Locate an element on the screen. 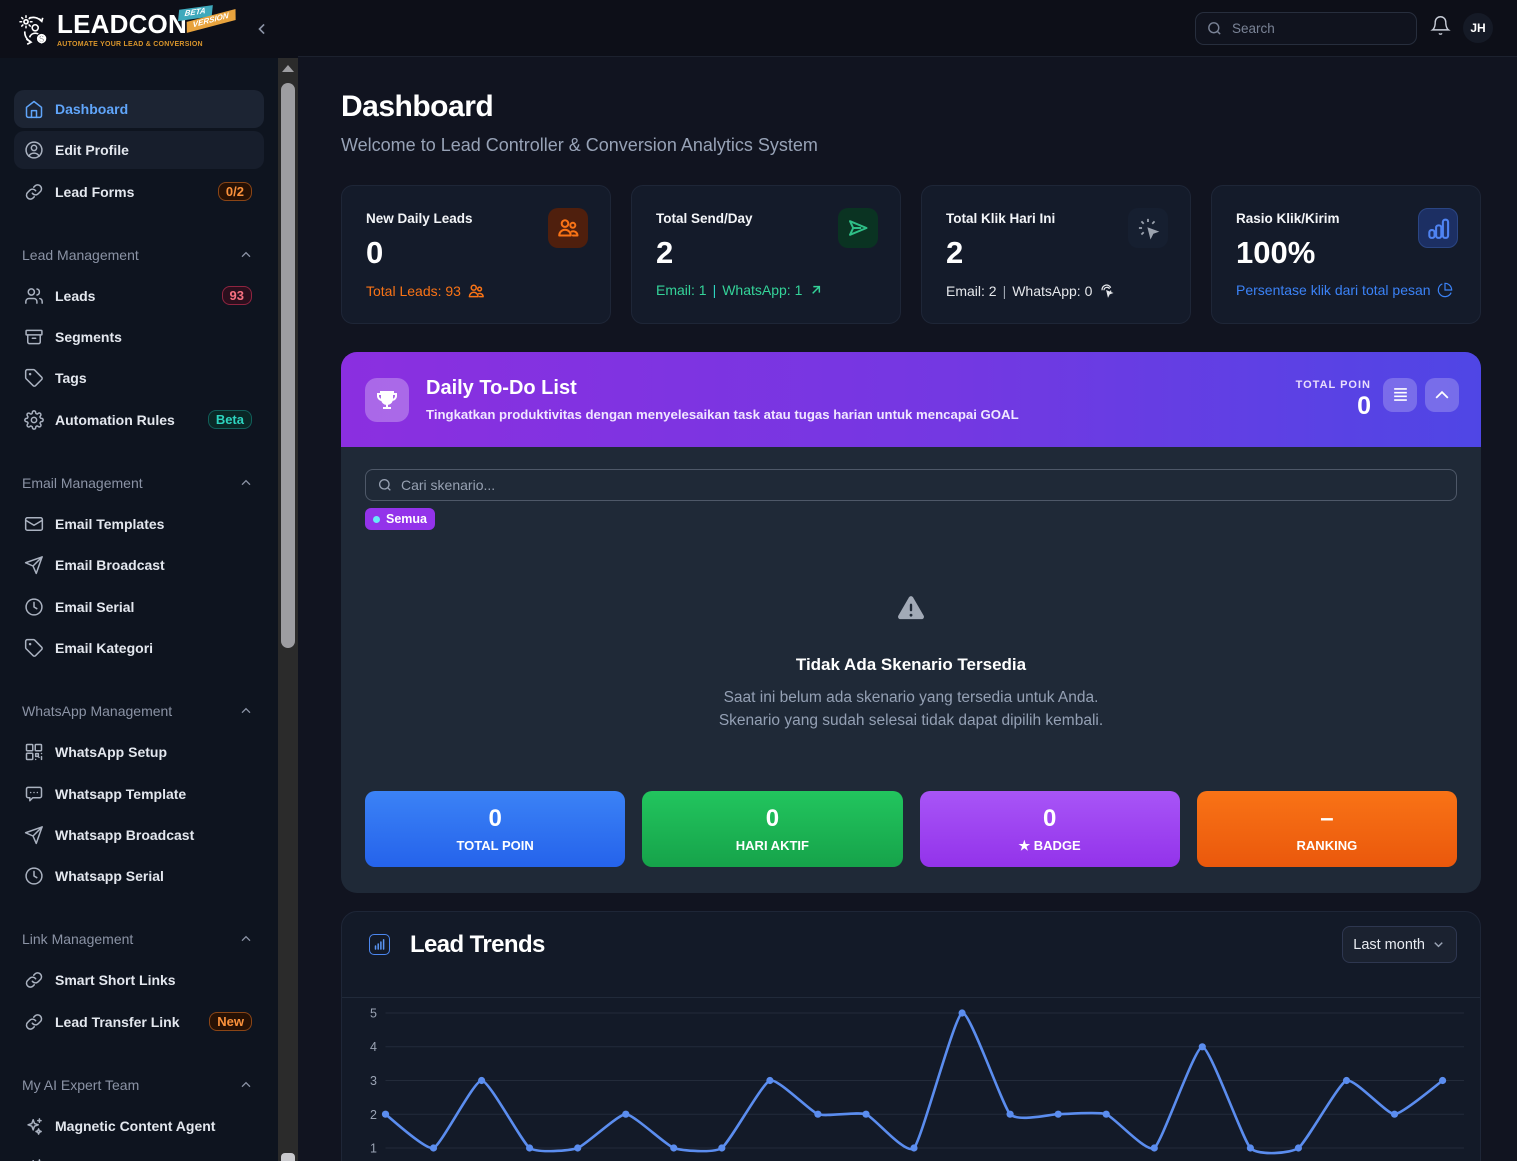  svg-text: 1 is located at coordinates (373, 1149).